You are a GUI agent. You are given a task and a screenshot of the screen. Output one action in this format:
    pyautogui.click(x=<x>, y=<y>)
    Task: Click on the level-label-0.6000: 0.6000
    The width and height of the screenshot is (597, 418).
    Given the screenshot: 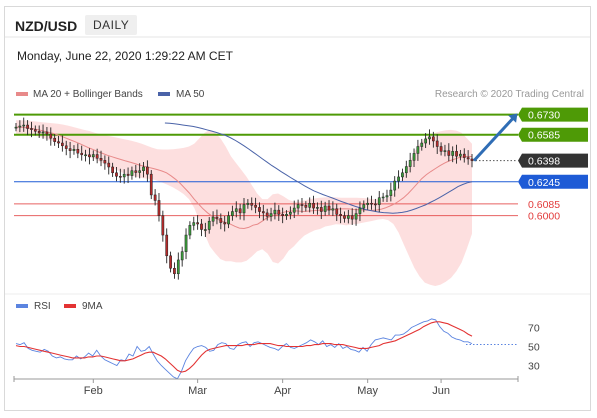 What is the action you would take?
    pyautogui.click(x=544, y=217)
    